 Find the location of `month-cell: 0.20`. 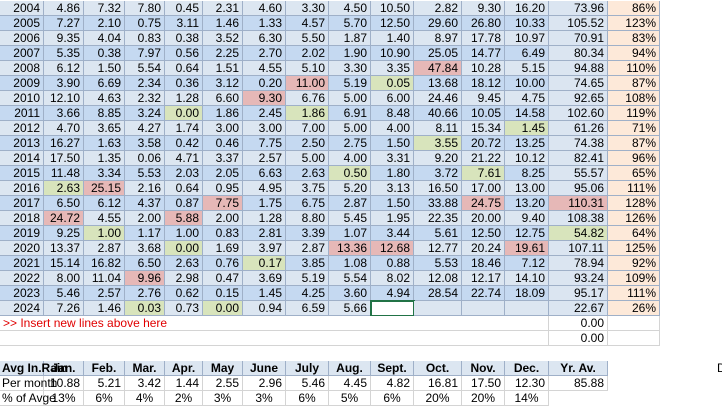

month-cell: 0.20 is located at coordinates (264, 83).